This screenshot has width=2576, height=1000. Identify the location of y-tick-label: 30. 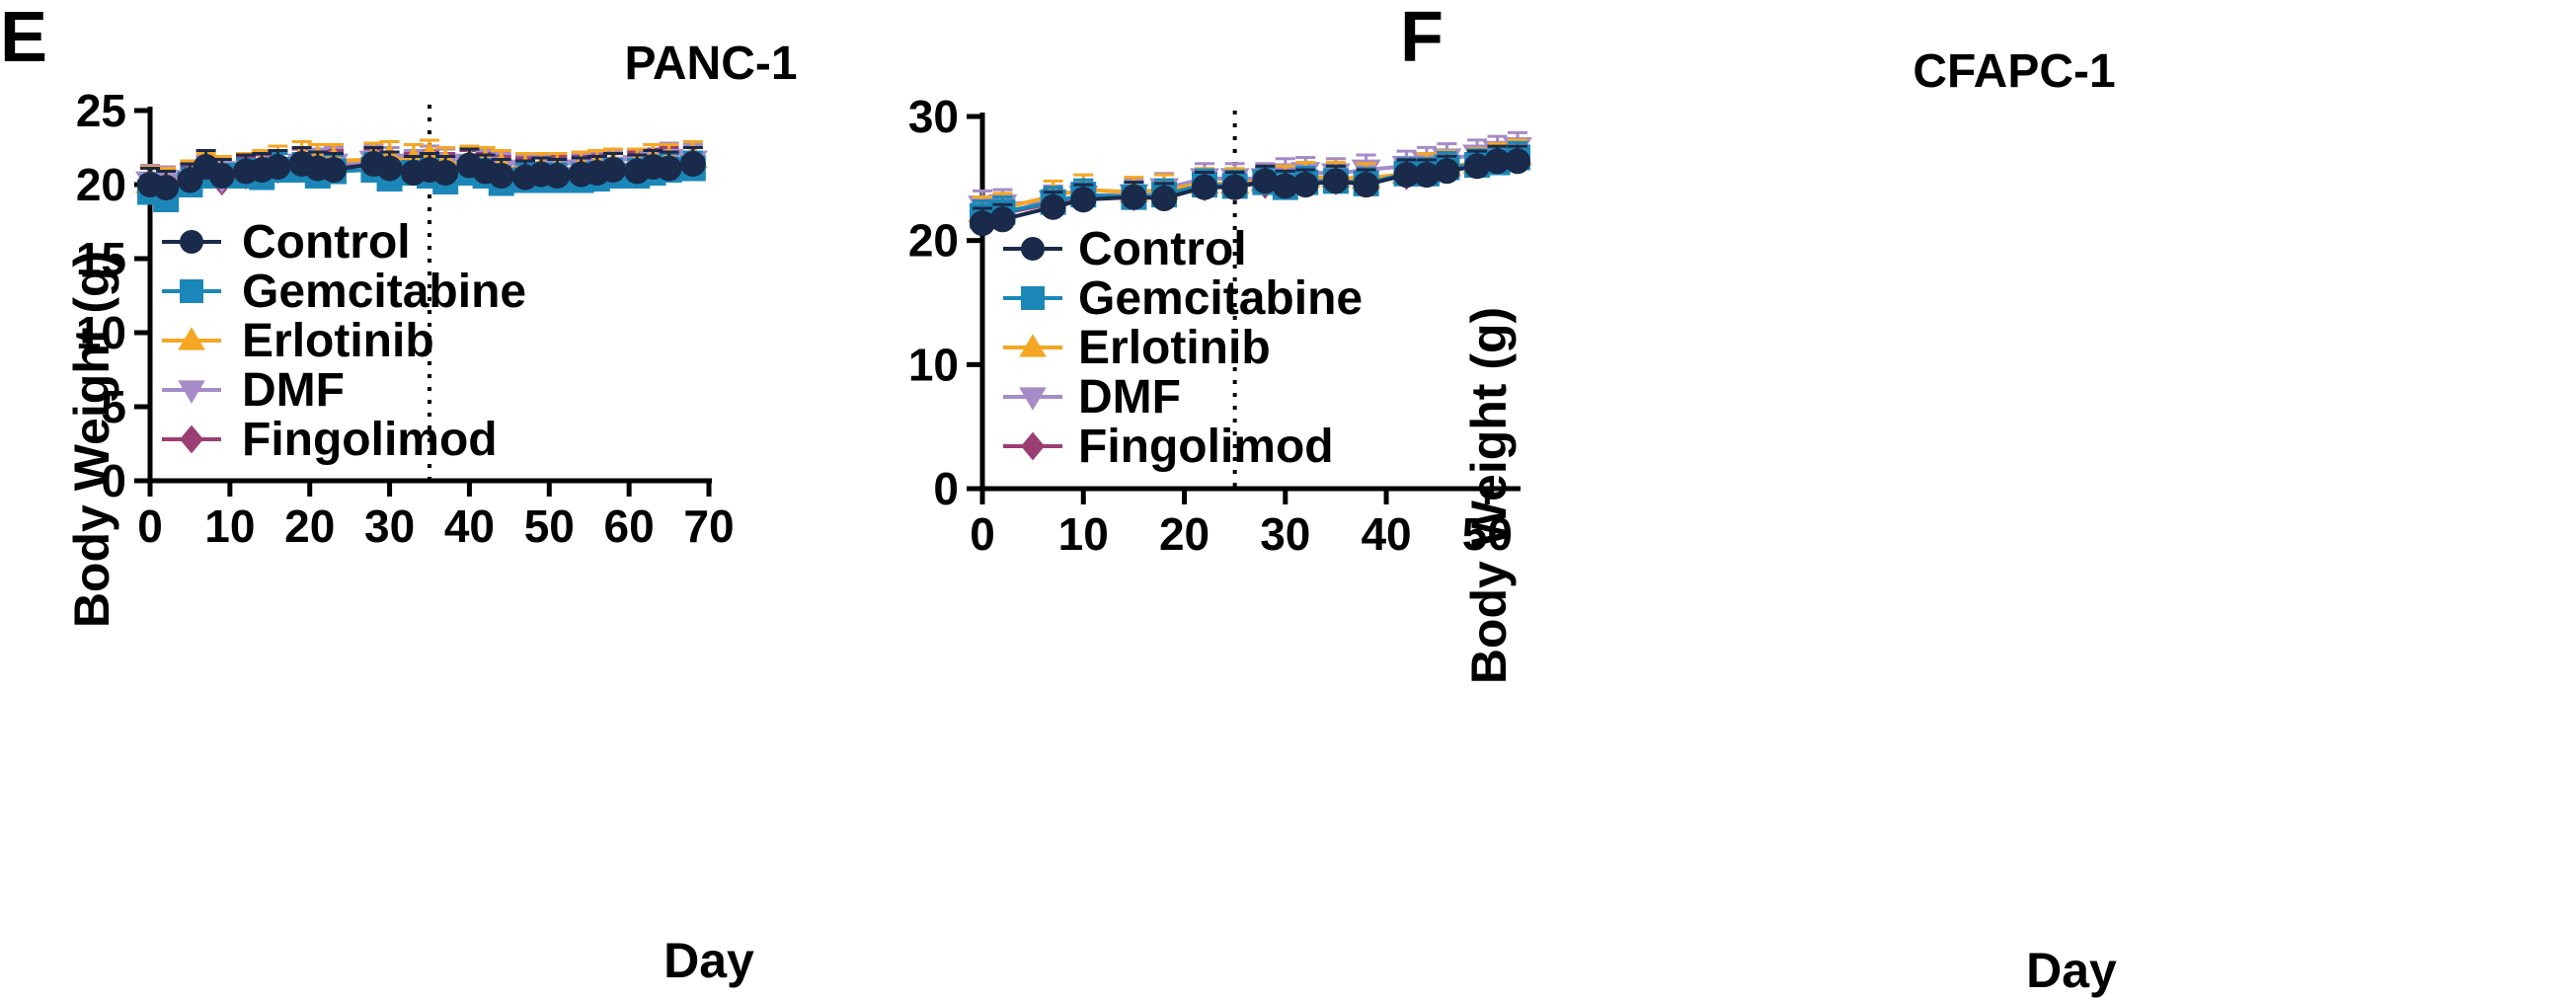
(933, 116).